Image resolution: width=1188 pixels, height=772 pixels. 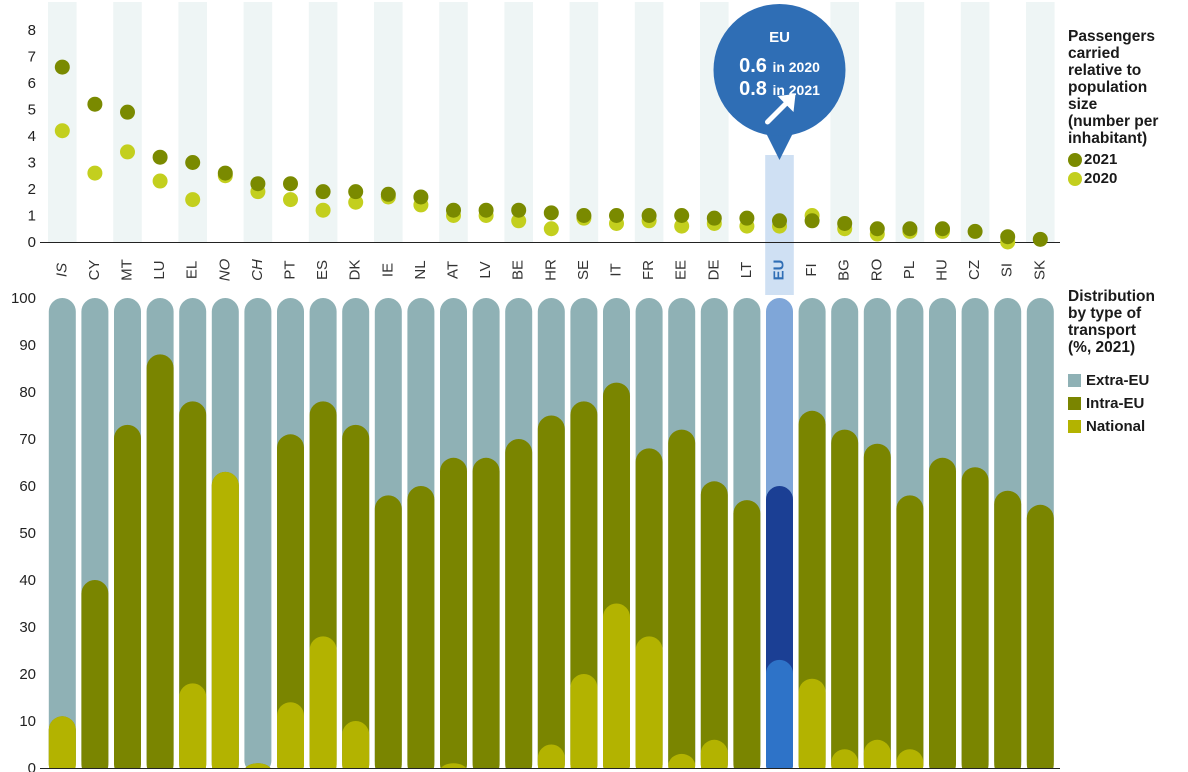 I want to click on legend-label-intra-eu: Intra-EU, so click(x=1115, y=403).